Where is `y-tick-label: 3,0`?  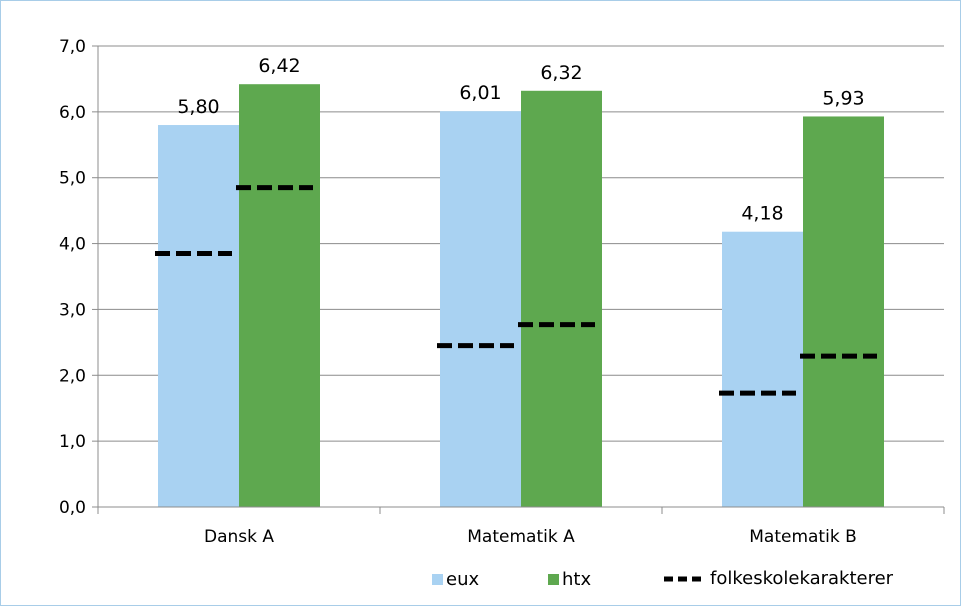 y-tick-label: 3,0 is located at coordinates (72, 310).